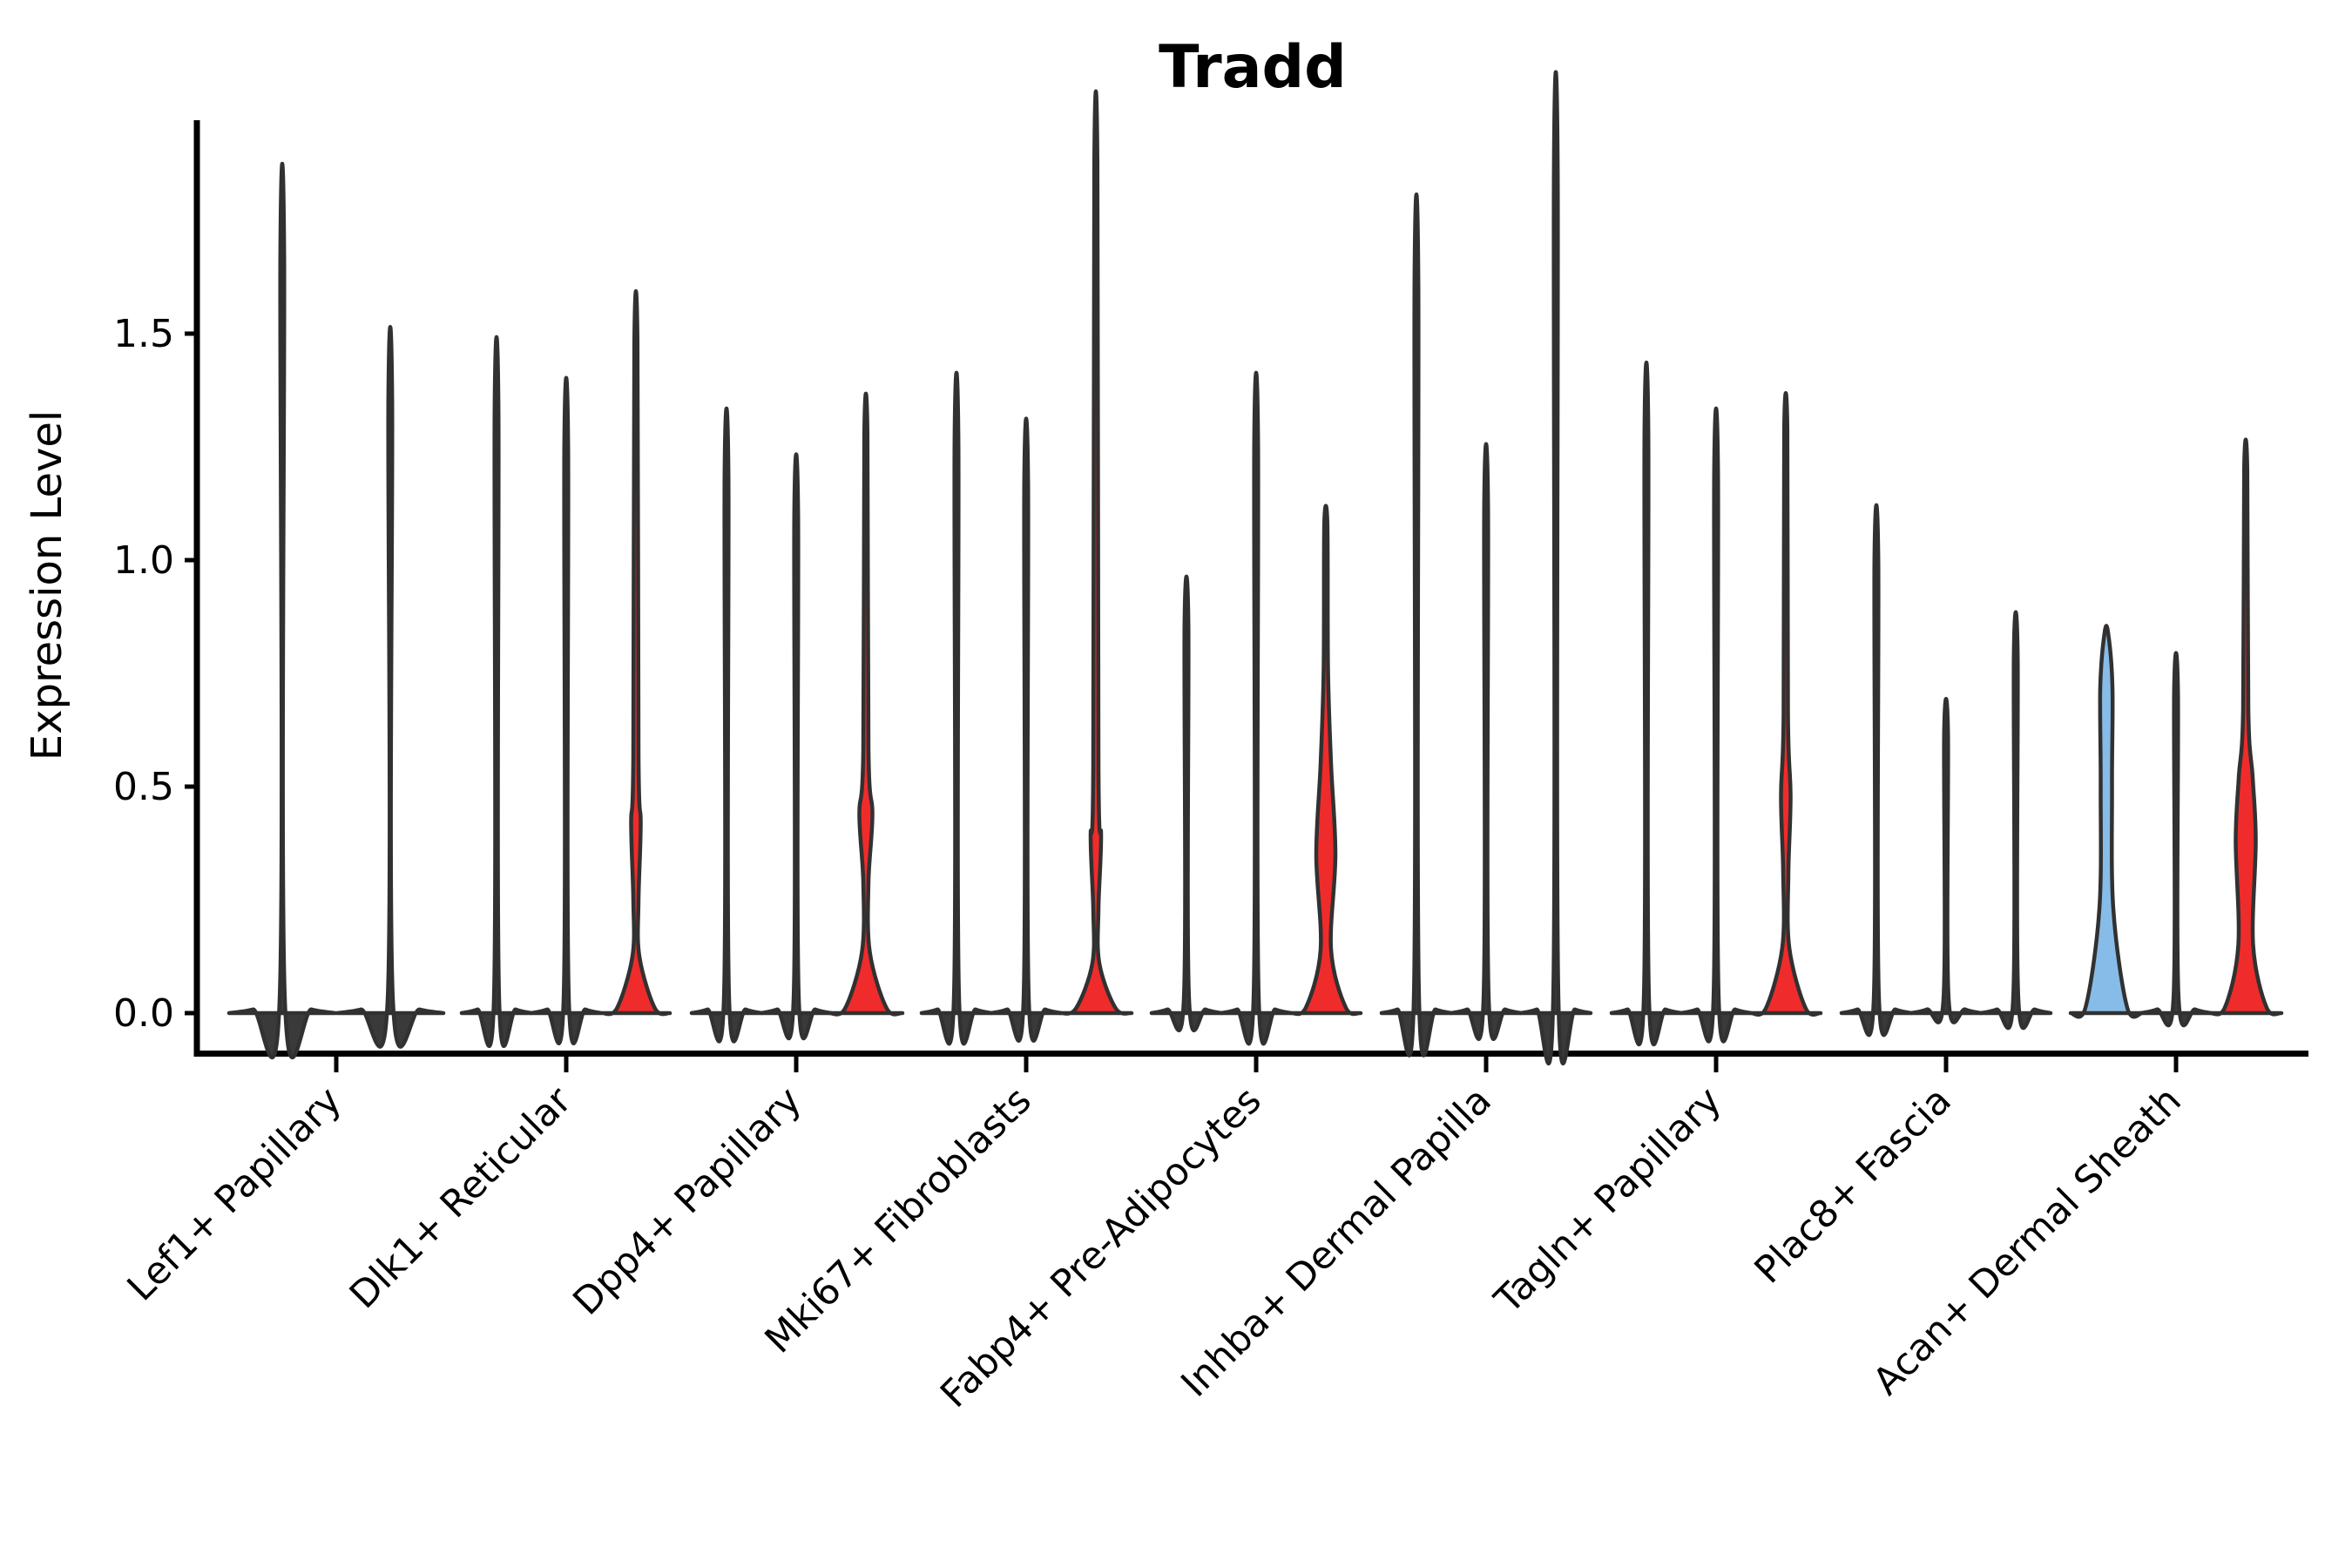 The height and width of the screenshot is (1568, 2352). What do you see at coordinates (1253, 67) in the screenshot?
I see `chart-title: Tradd` at bounding box center [1253, 67].